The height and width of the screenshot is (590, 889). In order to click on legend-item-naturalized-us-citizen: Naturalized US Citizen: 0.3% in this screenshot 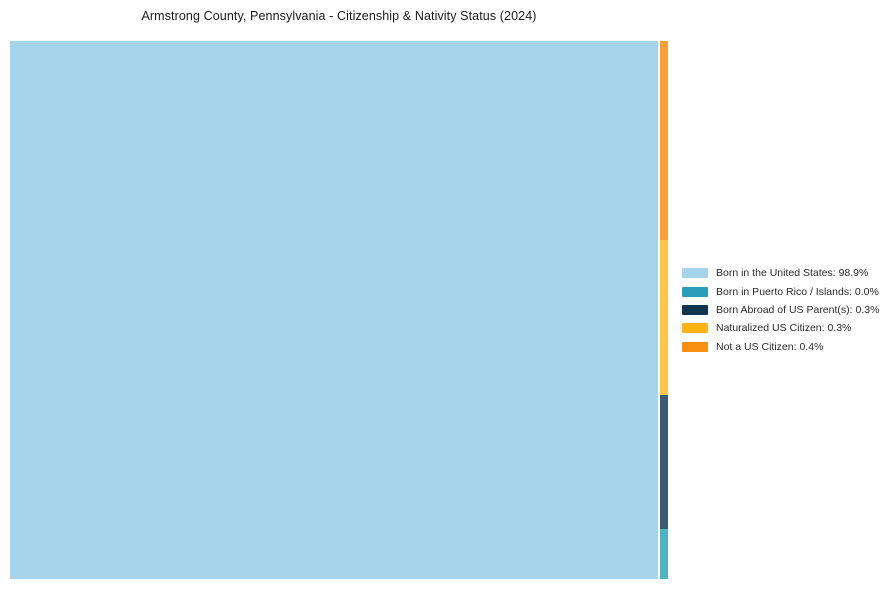, I will do `click(780, 328)`.